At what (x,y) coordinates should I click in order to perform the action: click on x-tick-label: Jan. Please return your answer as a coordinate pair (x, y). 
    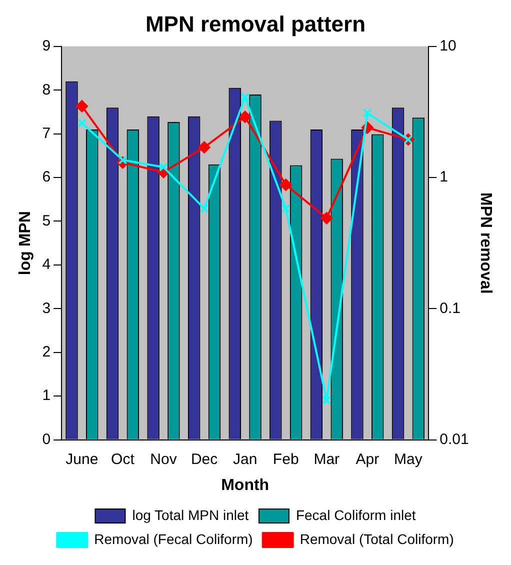
    Looking at the image, I should click on (245, 459).